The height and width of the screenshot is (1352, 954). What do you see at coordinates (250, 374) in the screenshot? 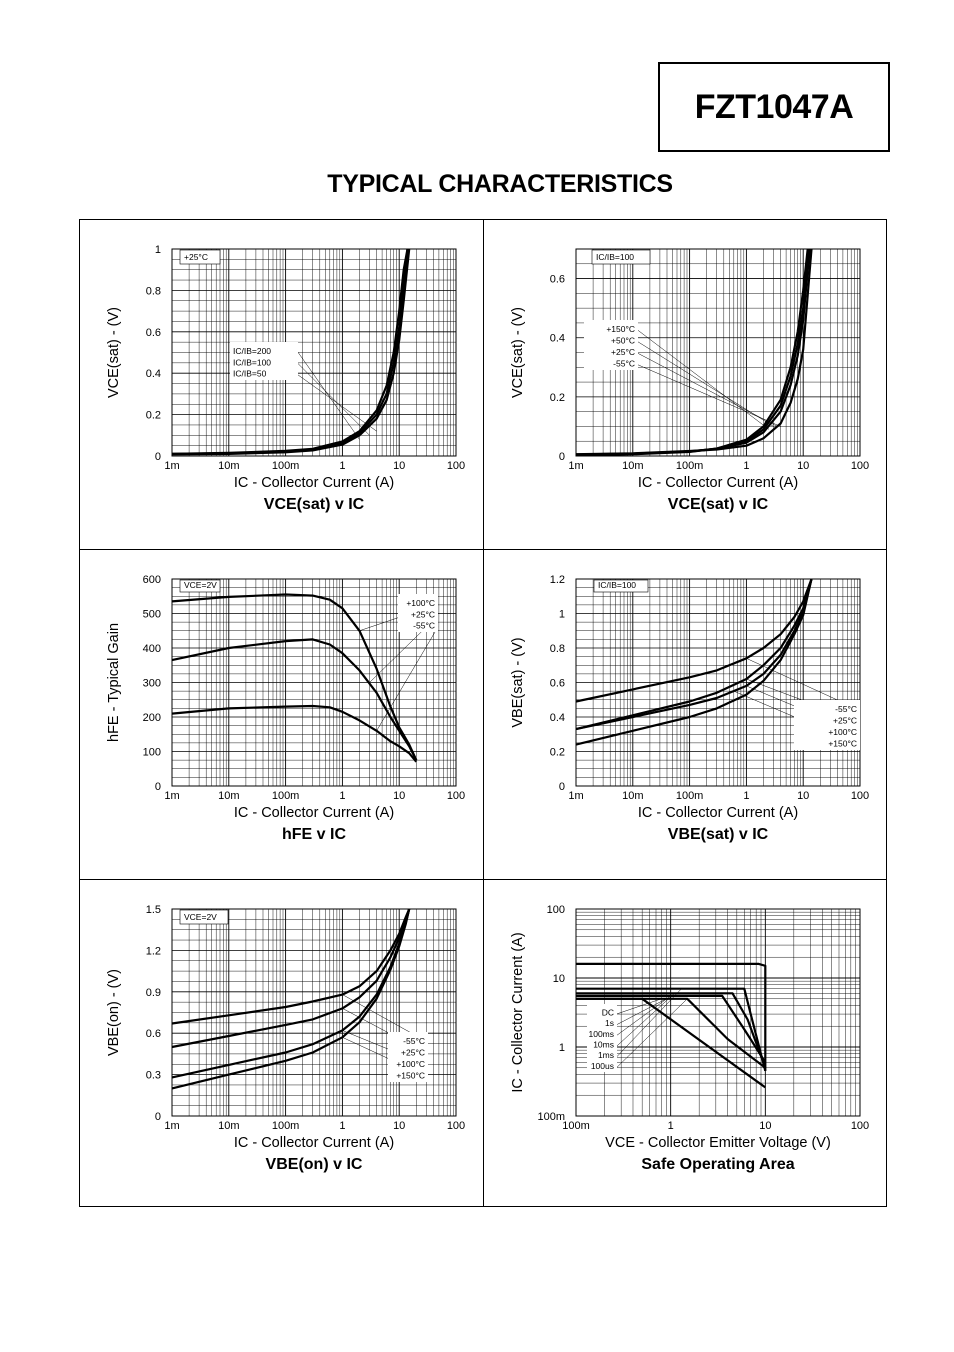
I see `legend-entry-ic/ib=50: IC/IB=50` at bounding box center [250, 374].